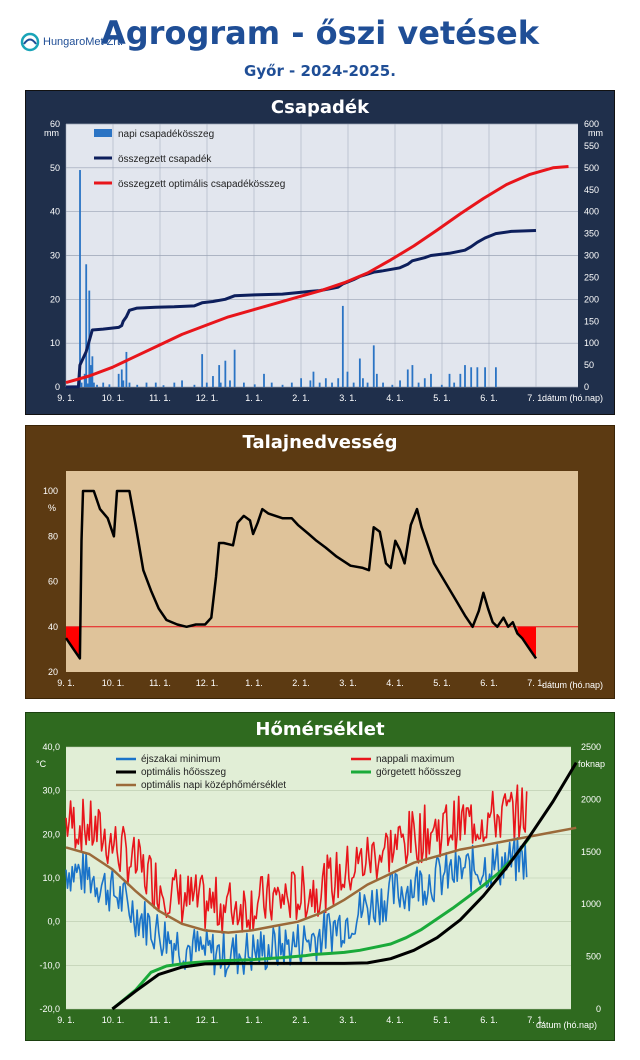 Image resolution: width=640 pixels, height=1060 pixels. Describe the element at coordinates (183, 772) in the screenshot. I see `legend-label-opt-sum: optimális hőösszeg` at that location.